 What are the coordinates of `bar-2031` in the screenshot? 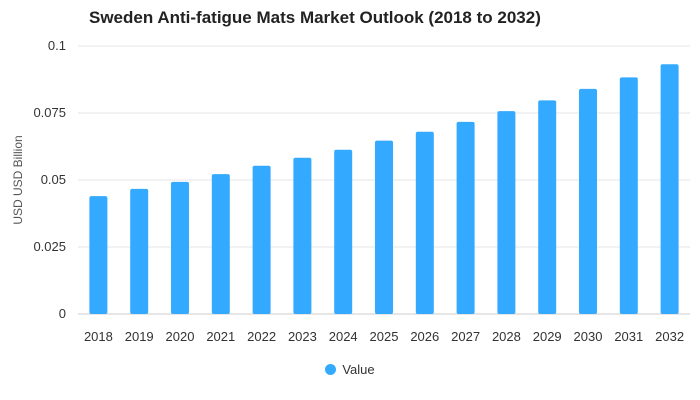 It's located at (628, 195).